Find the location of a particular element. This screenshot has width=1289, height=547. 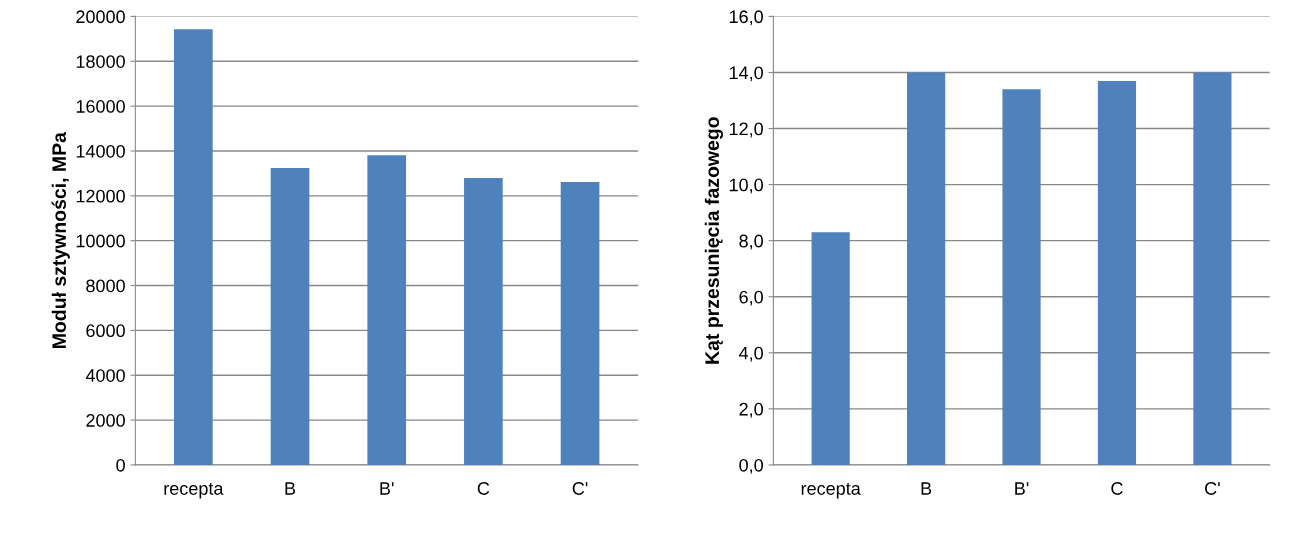

y-tick-label: 14000 is located at coordinates (100, 151).